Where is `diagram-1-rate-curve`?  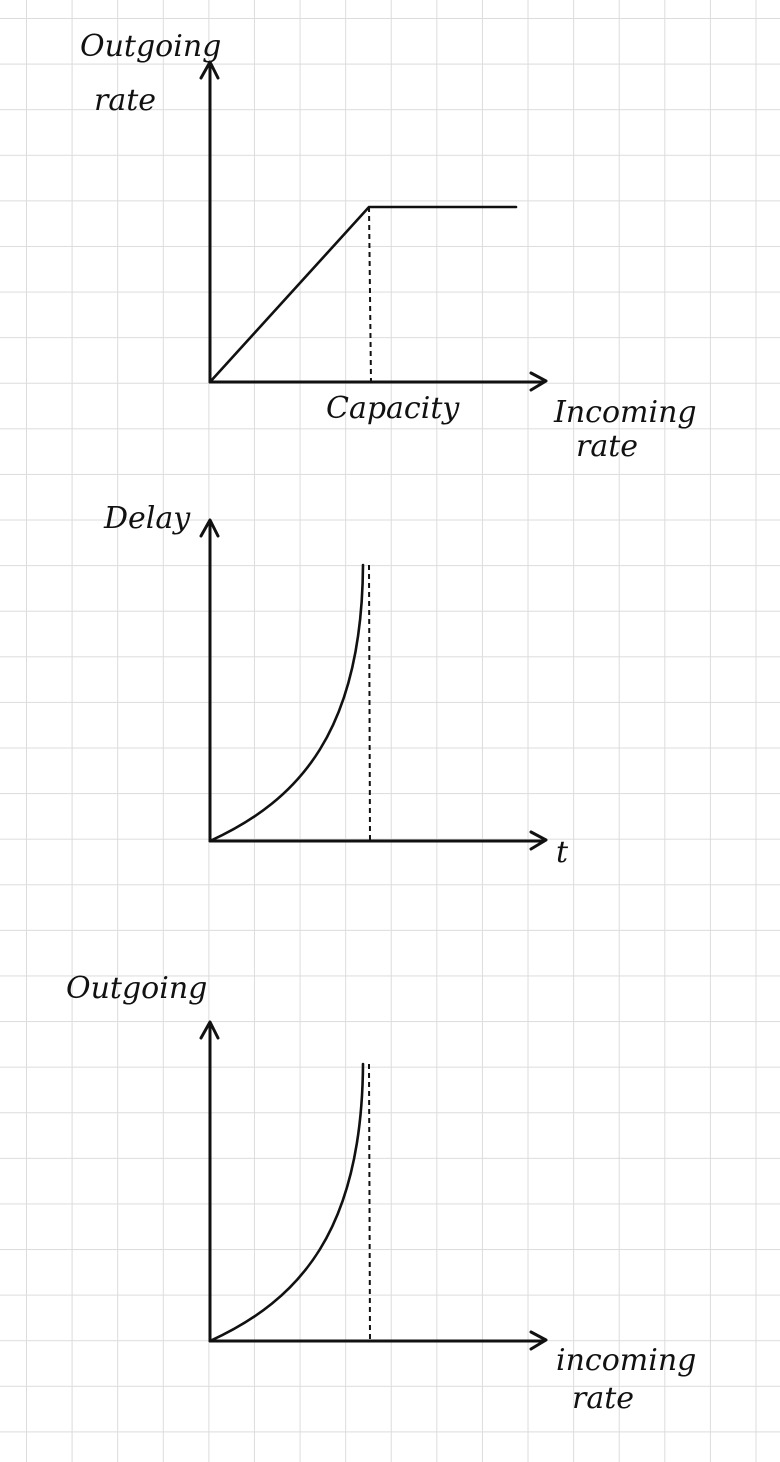 diagram-1-rate-curve is located at coordinates (363, 294).